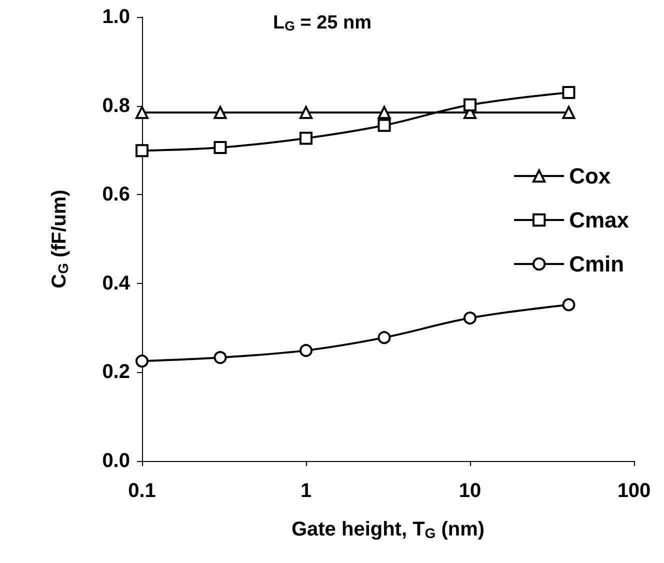  I want to click on y-tick-label: 0.2, so click(116, 372).